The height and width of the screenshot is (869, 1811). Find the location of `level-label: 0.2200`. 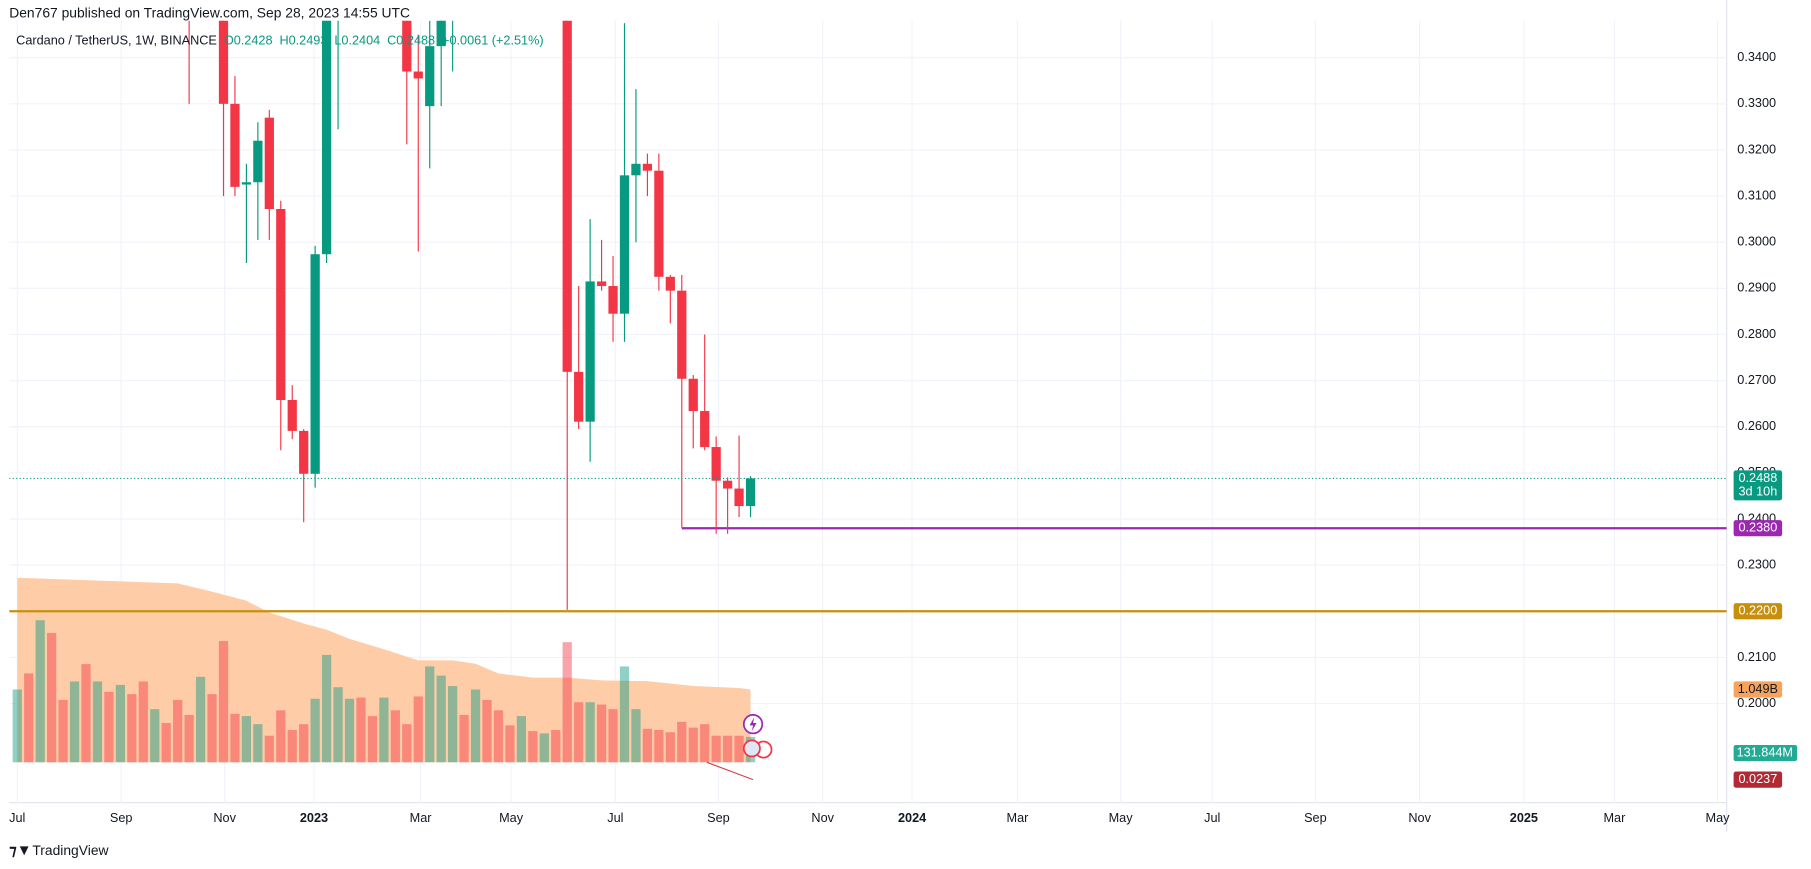

level-label: 0.2200 is located at coordinates (1757, 611).